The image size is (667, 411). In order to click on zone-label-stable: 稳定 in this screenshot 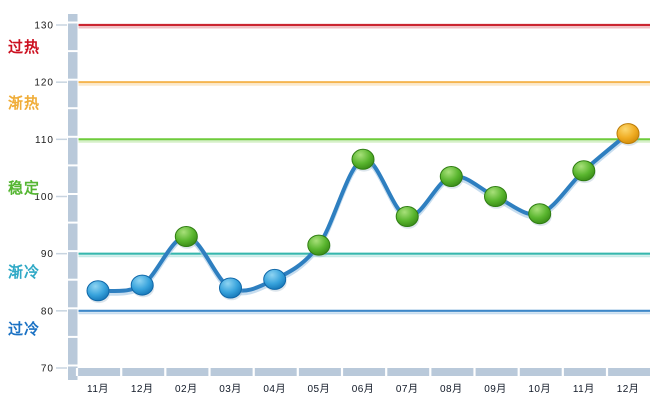, I will do `click(24, 189)`.